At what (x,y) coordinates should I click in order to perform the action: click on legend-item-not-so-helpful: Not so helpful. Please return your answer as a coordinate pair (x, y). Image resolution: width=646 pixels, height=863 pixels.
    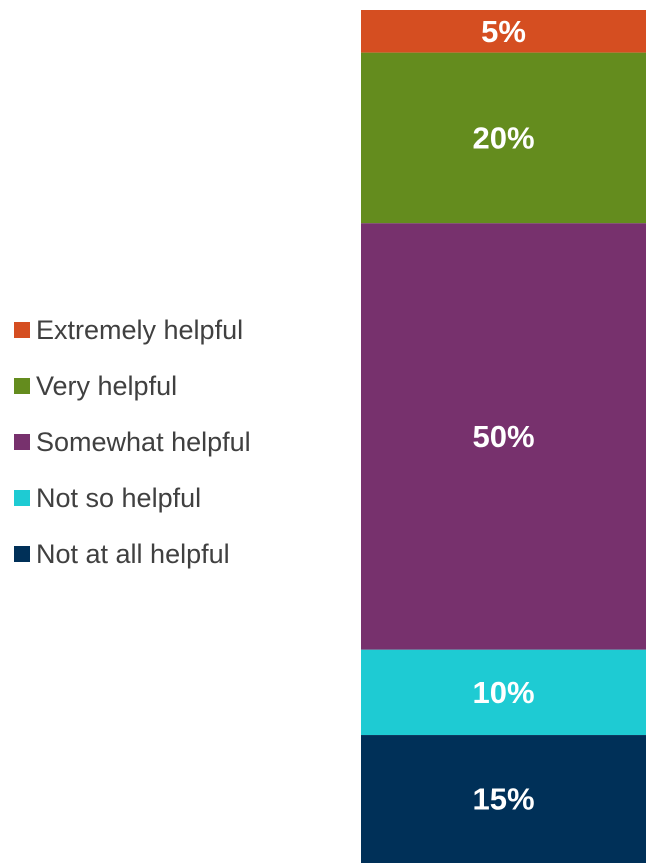
    Looking at the image, I should click on (159, 498).